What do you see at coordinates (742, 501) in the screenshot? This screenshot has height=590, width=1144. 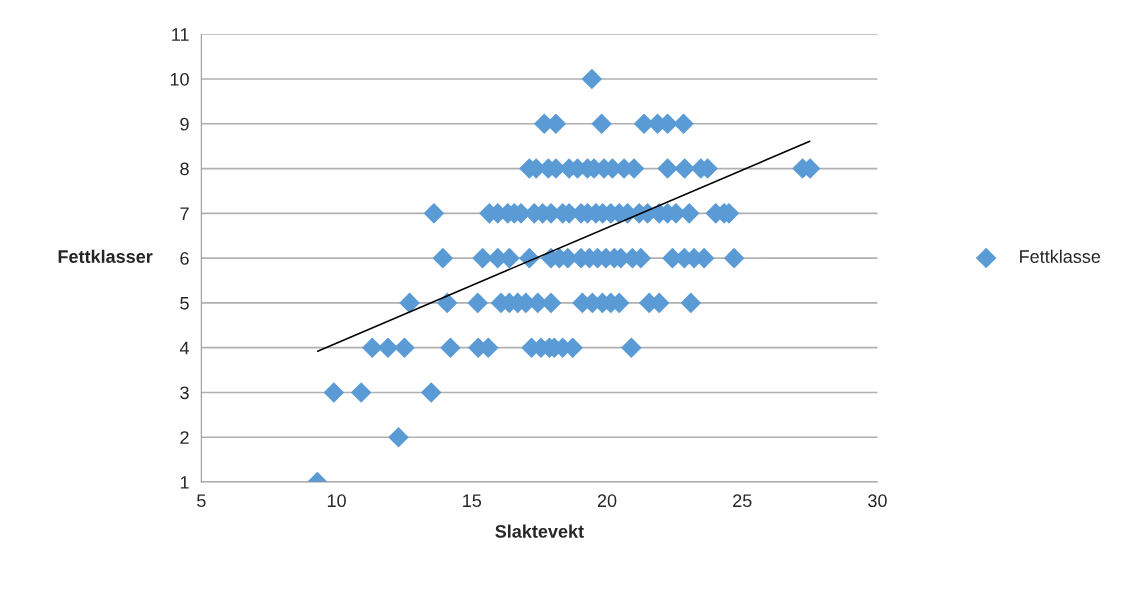 I see `x-tick-label: 25` at bounding box center [742, 501].